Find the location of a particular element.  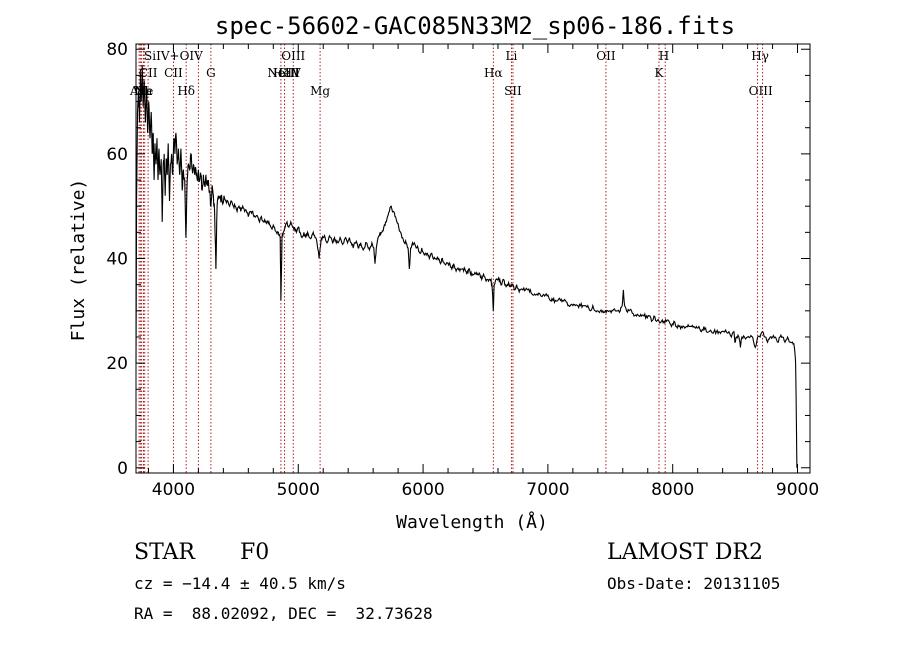

line-label-17: OII is located at coordinates (606, 56).